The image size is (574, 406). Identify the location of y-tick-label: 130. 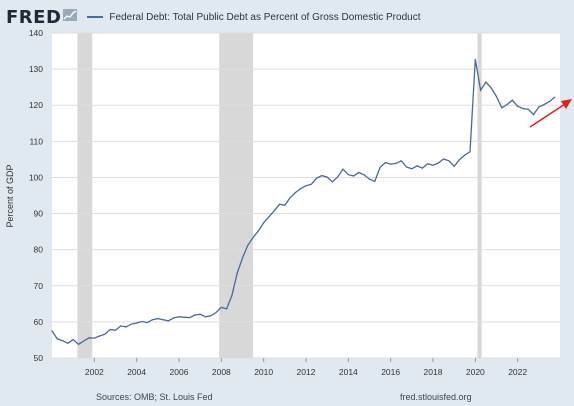
(36, 69).